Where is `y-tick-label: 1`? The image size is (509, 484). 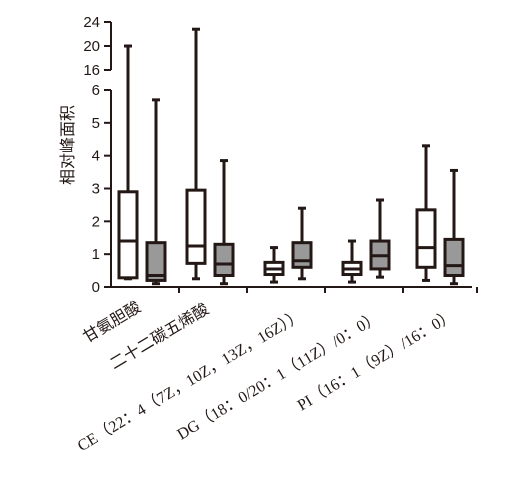 y-tick-label: 1 is located at coordinates (96, 254).